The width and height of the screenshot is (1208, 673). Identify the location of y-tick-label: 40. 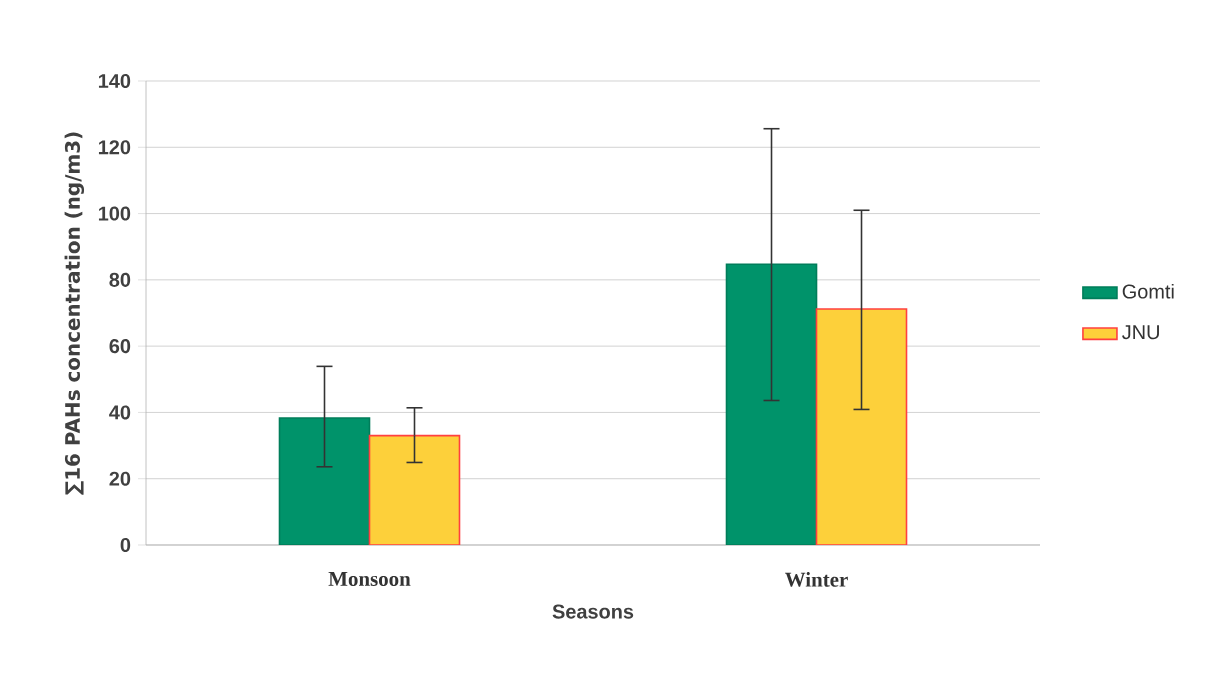
(120, 412).